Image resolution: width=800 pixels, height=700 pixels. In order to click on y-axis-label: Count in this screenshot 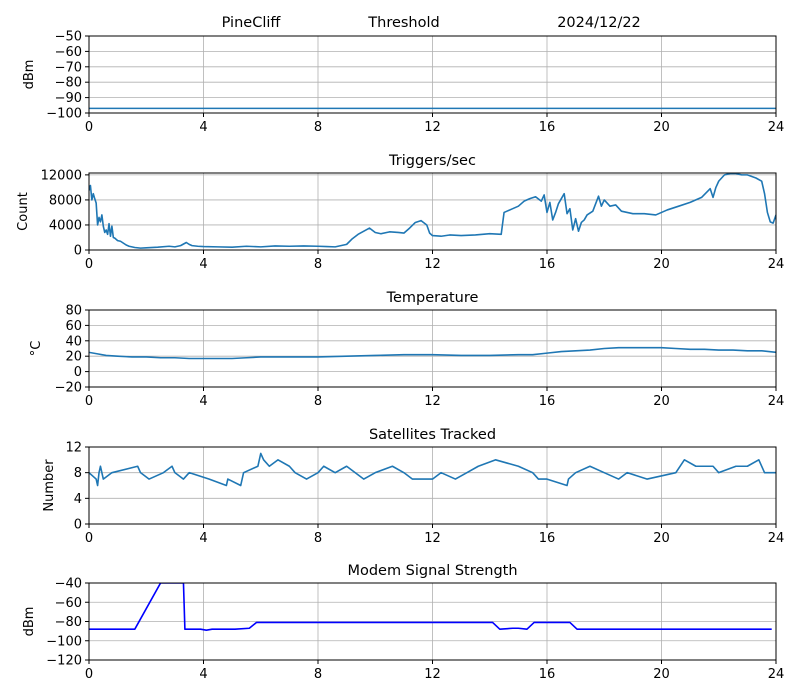, I will do `click(23, 211)`.